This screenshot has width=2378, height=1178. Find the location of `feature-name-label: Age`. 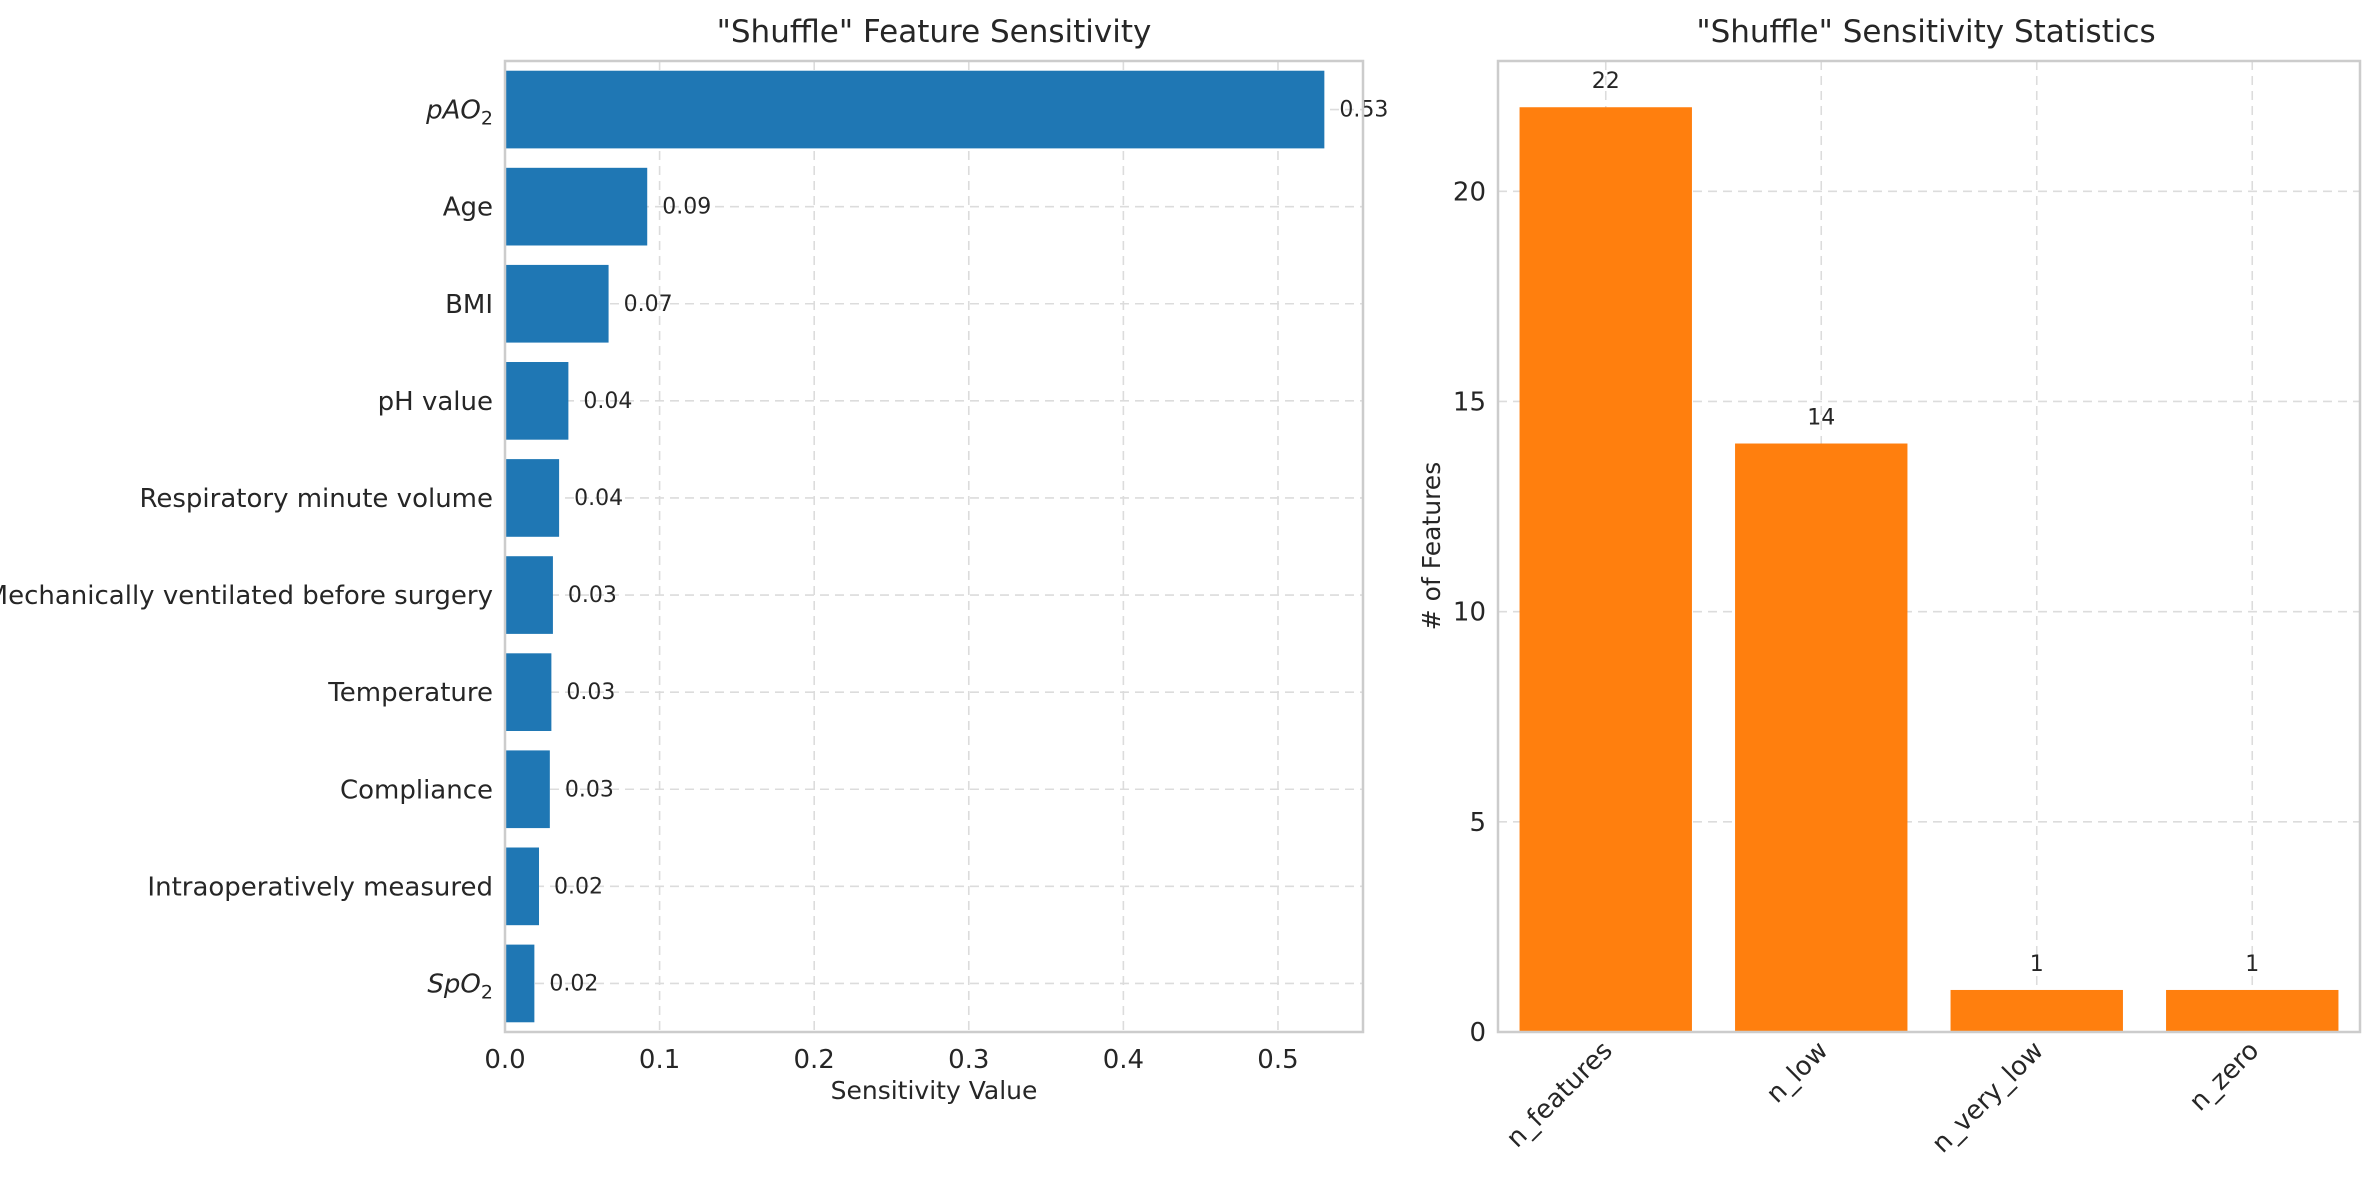

feature-name-label: Age is located at coordinates (468, 208).